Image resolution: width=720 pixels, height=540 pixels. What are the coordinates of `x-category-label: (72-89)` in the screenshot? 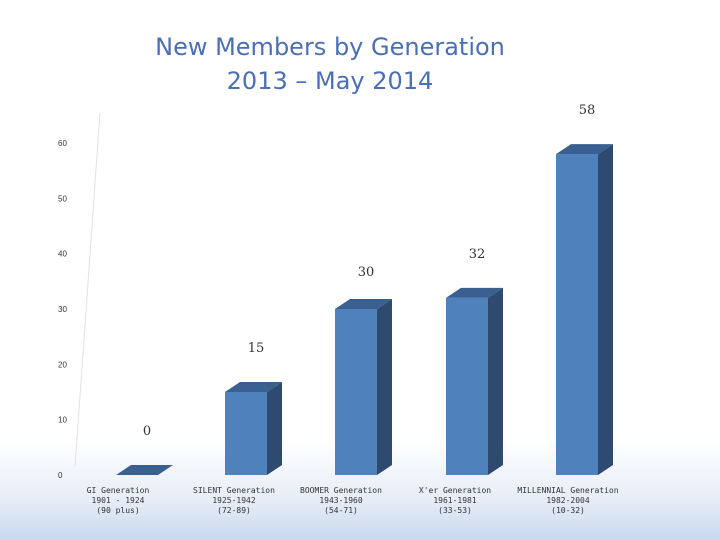 It's located at (234, 510).